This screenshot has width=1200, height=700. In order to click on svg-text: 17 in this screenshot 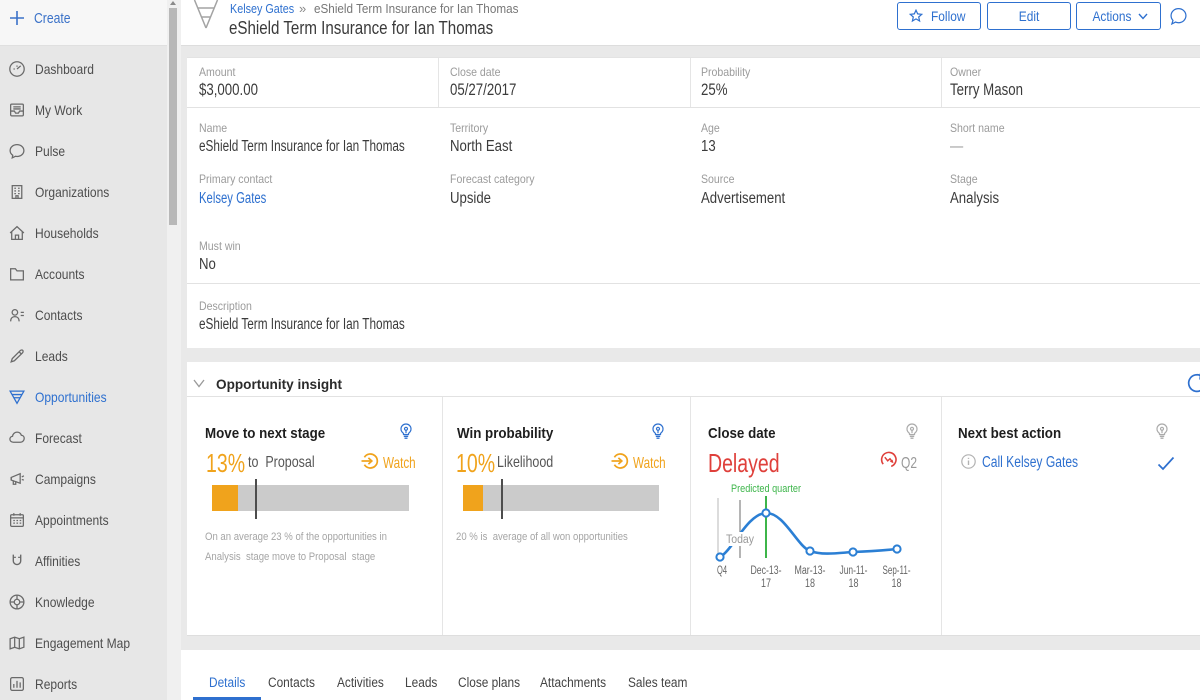, I will do `click(766, 584)`.